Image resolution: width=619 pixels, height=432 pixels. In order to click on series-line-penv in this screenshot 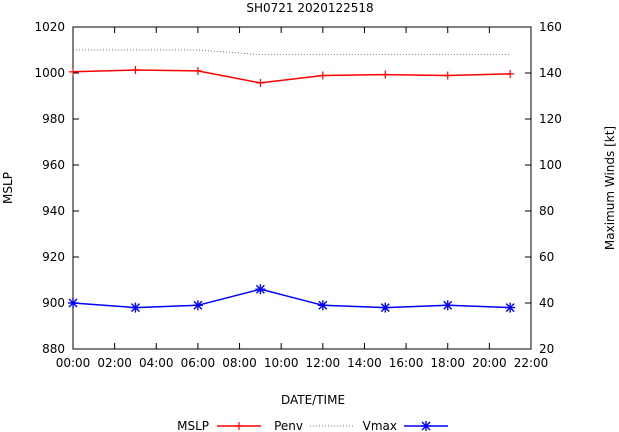, I will do `click(291, 76)`.